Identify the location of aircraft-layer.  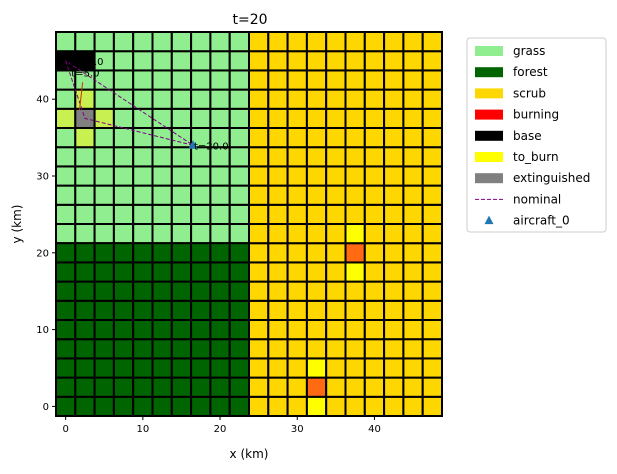
(193, 144).